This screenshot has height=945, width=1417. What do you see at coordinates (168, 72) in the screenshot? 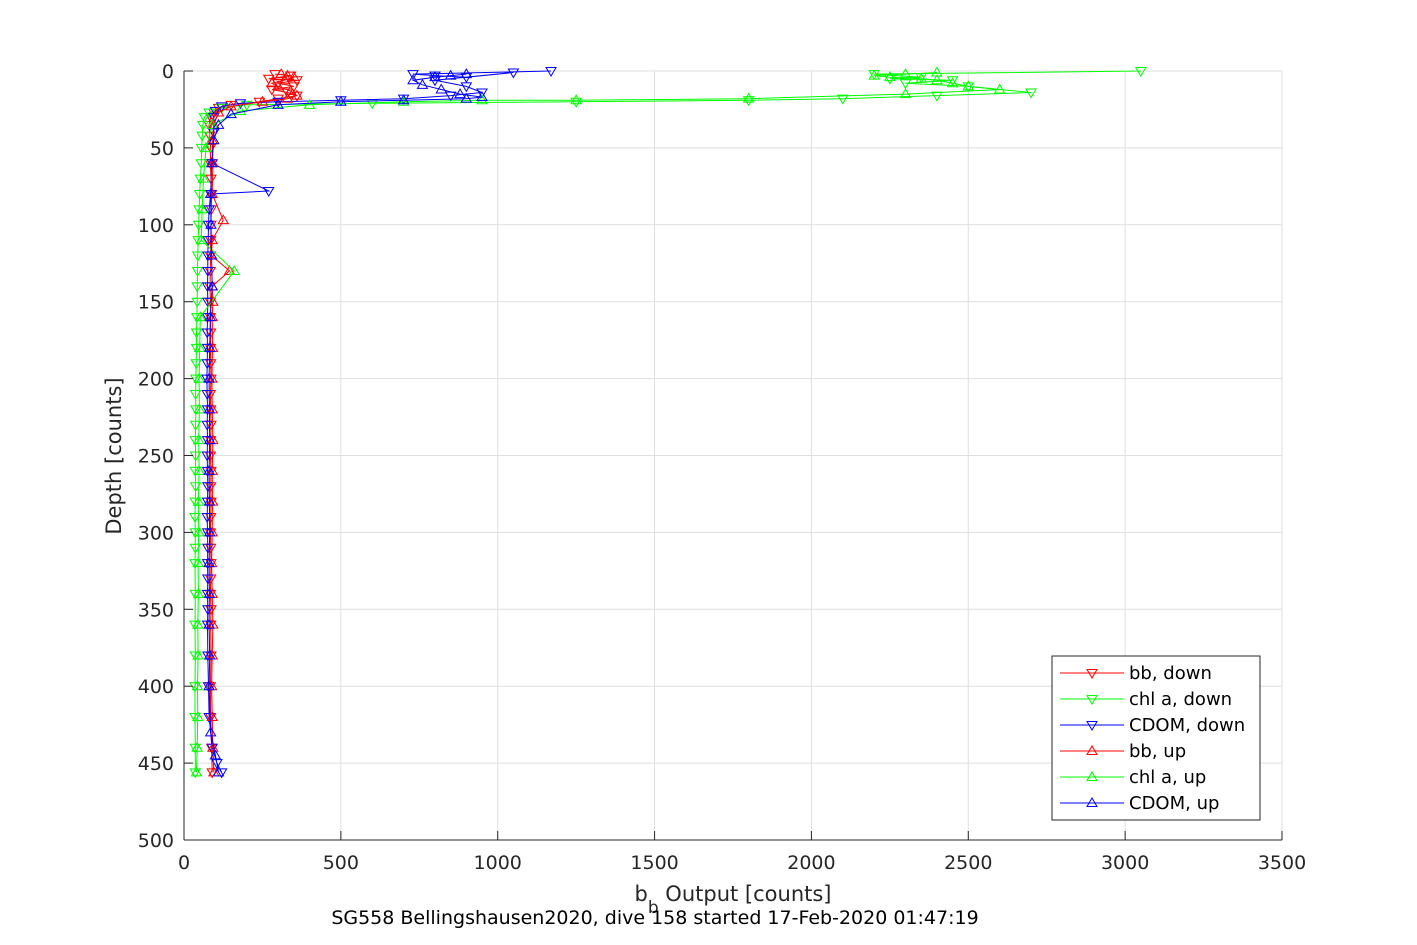
I see `y-tick-label: 0` at bounding box center [168, 72].